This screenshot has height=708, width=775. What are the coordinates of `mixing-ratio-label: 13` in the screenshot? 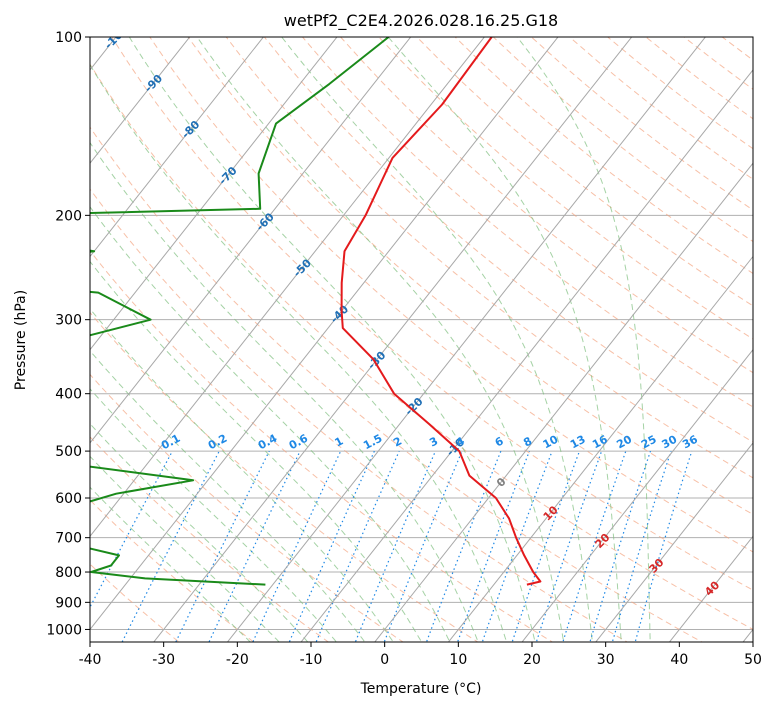 It's located at (578, 442).